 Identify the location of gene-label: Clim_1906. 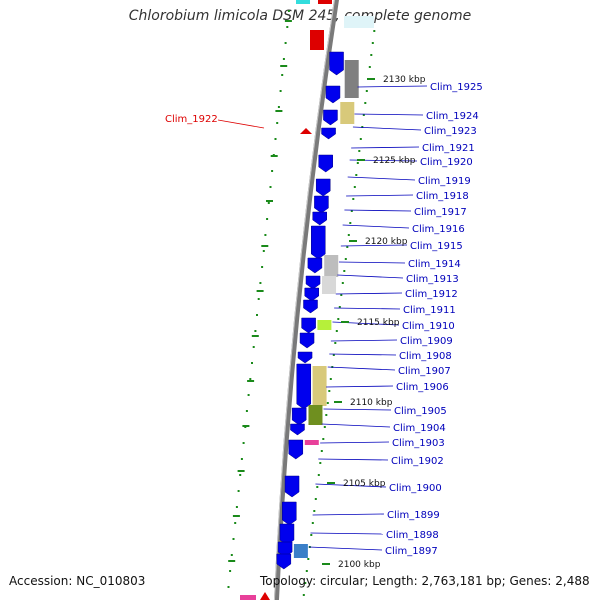
(422, 387).